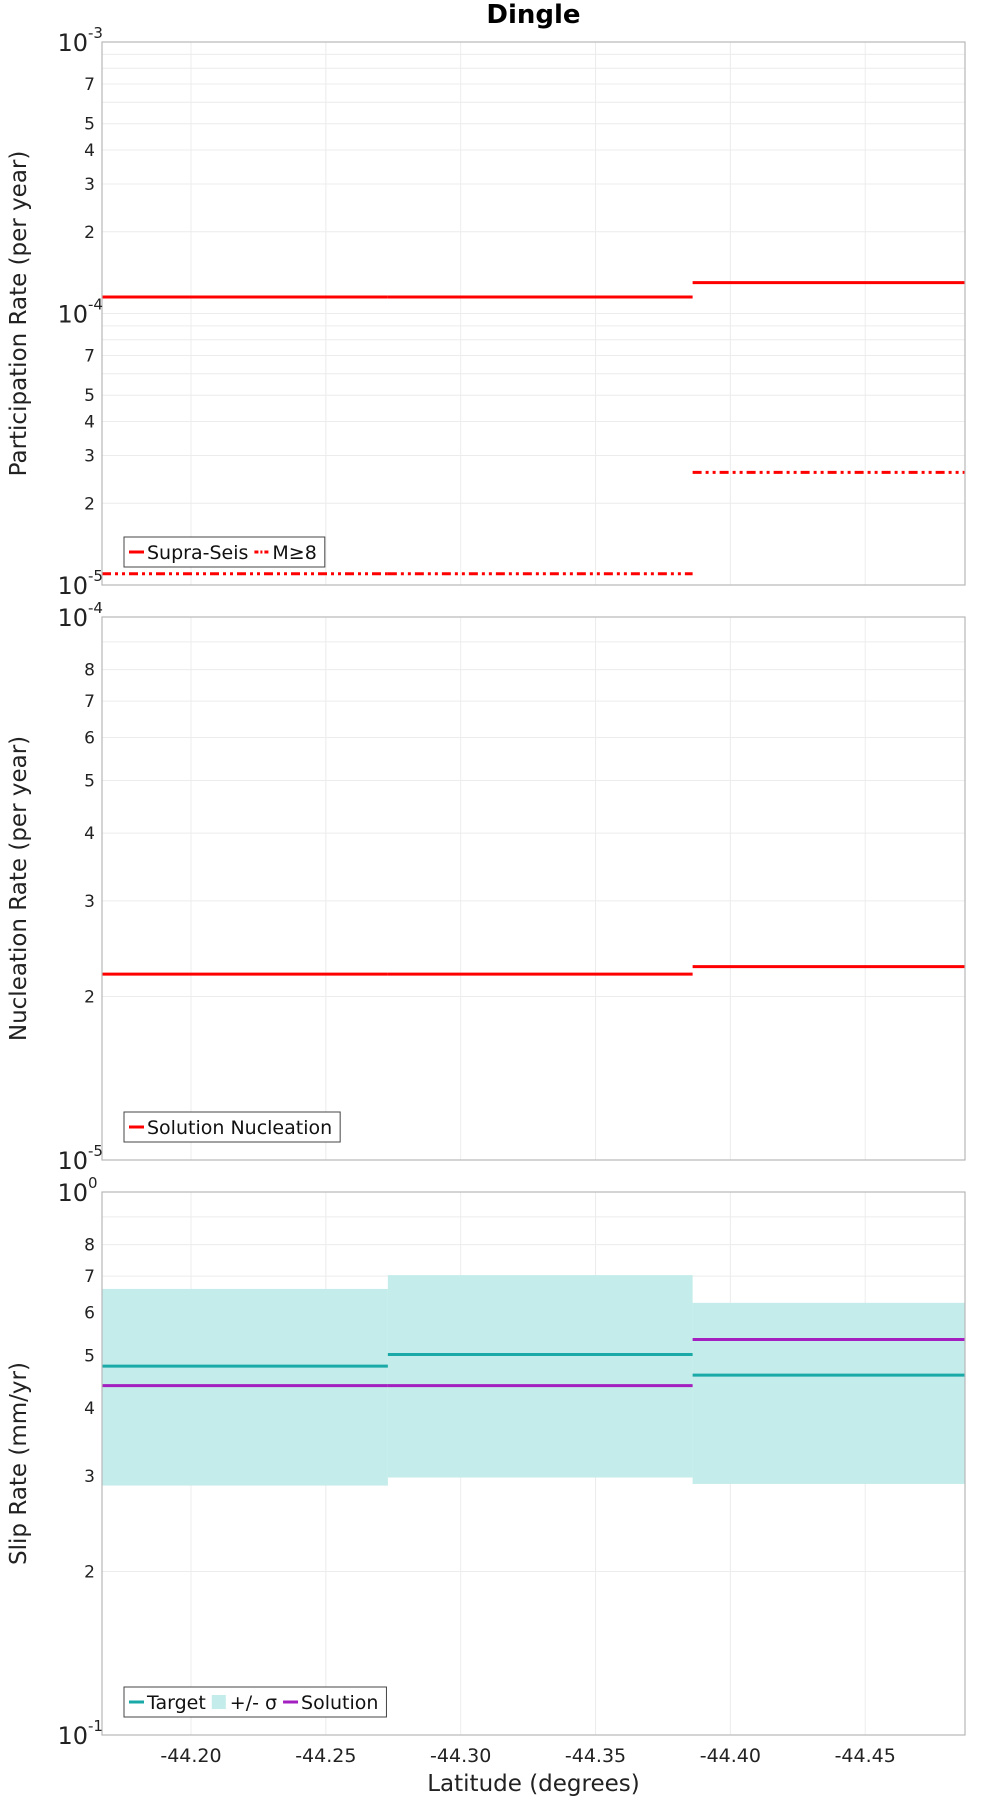  Describe the element at coordinates (19, 314) in the screenshot. I see `y-axis-title: Participation Rate (per year)` at that location.